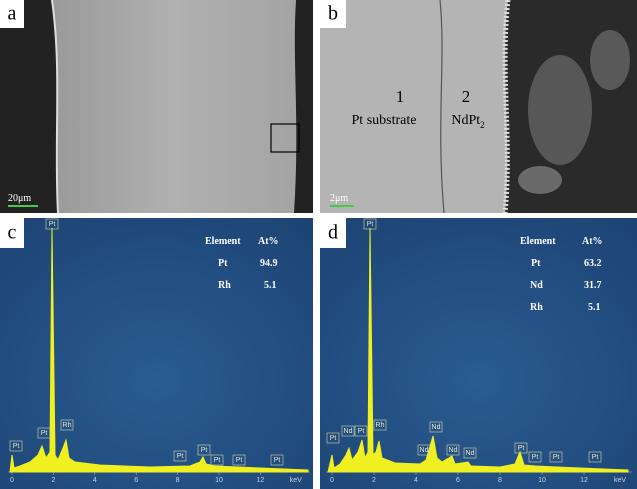 The image size is (637, 489). I want to click on x-axis-unit: keV, so click(620, 480).